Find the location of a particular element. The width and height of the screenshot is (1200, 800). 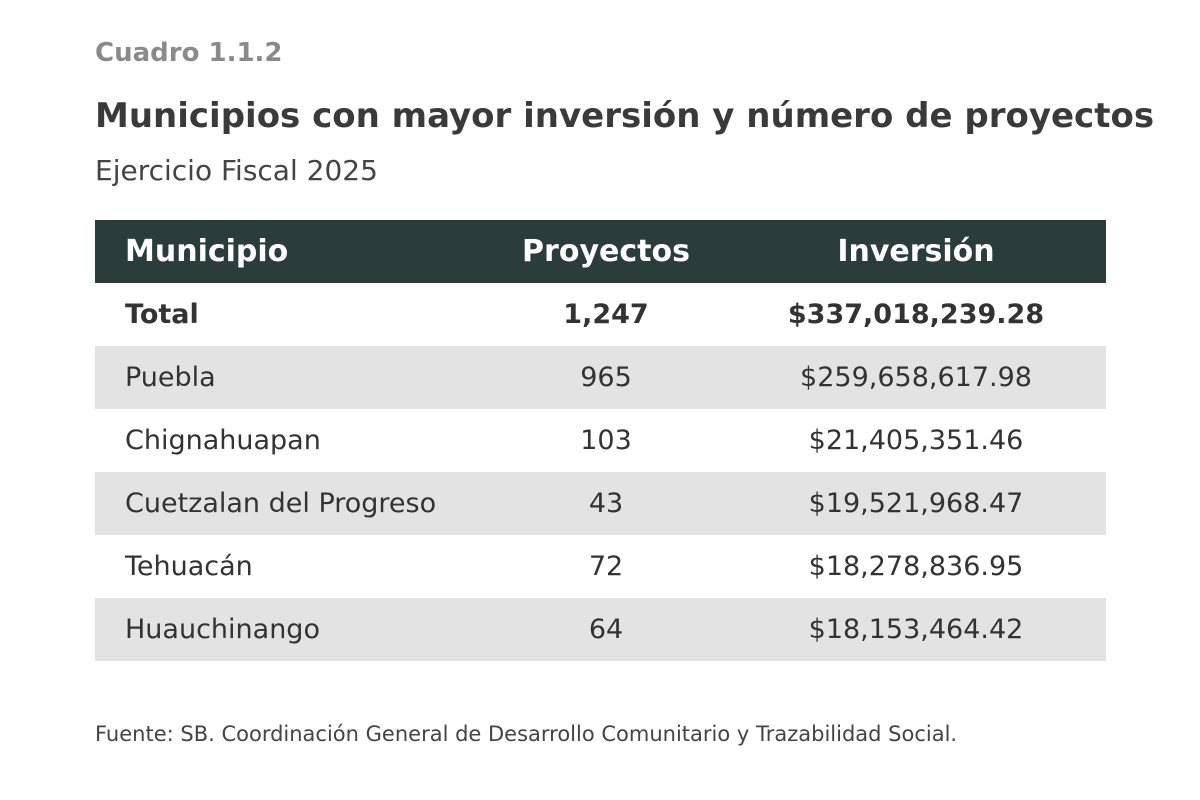

table-cell: Tehuacán is located at coordinates (189, 566).